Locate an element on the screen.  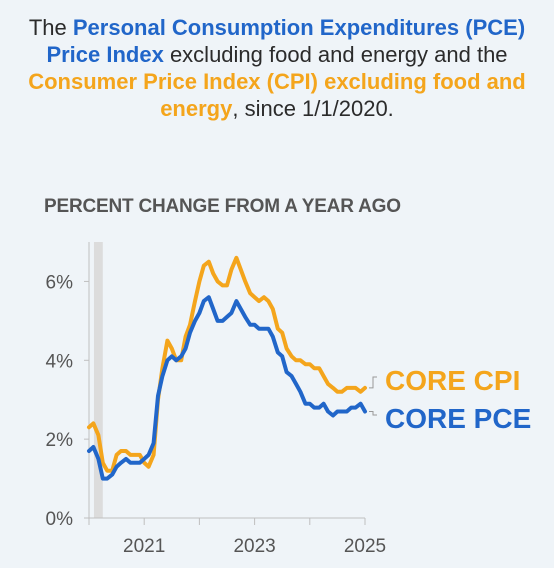
x-tick-label: 2023 is located at coordinates (254, 546).